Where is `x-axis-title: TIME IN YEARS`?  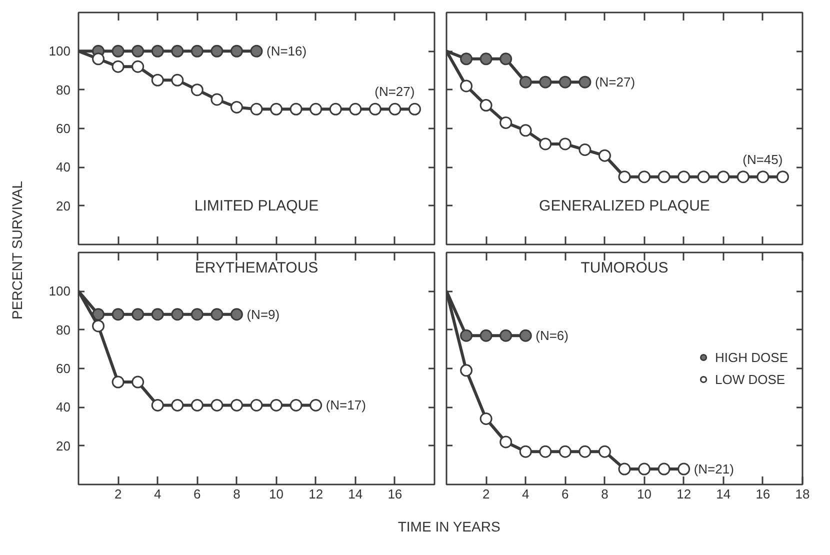
x-axis-title: TIME IN YEARS is located at coordinates (449, 526).